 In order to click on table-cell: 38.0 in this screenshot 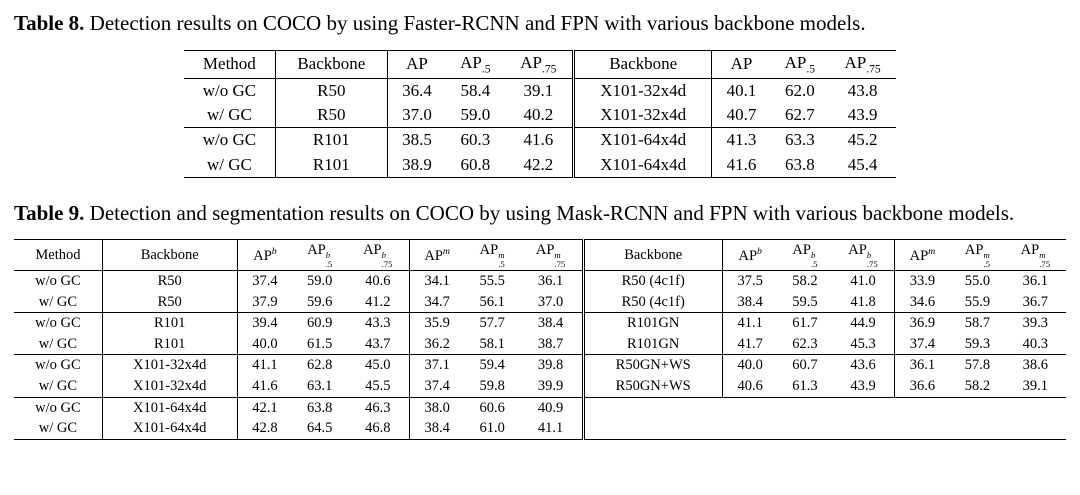, I will do `click(437, 407)`.